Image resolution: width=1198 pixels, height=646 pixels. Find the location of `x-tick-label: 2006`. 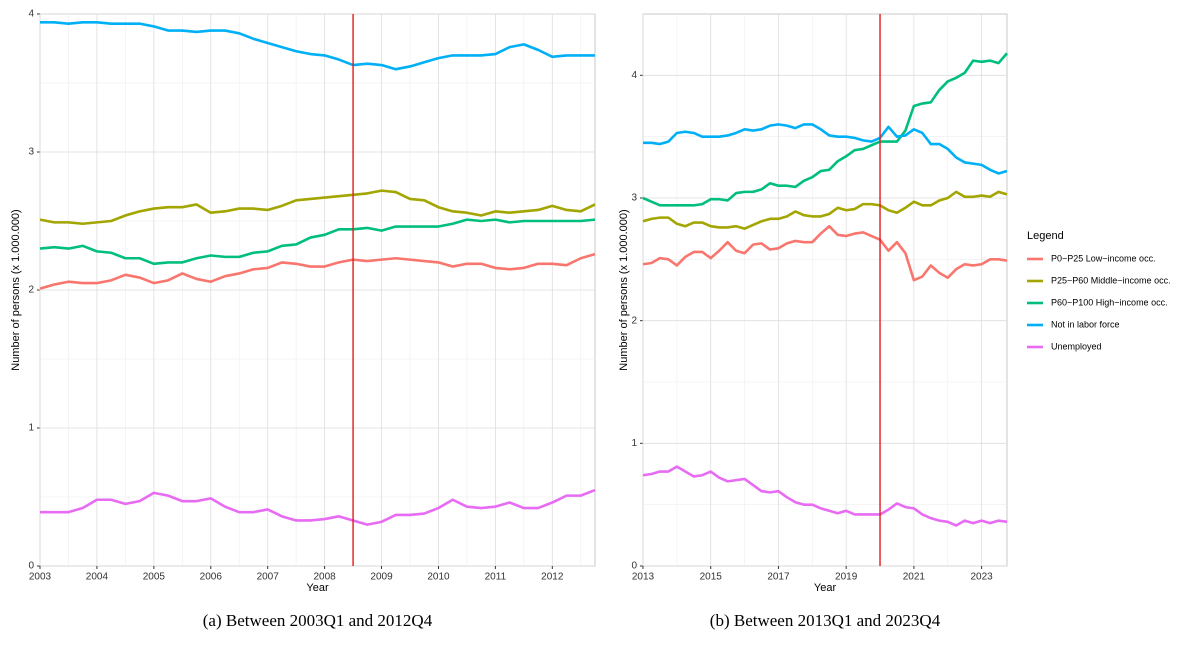

x-tick-label: 2006 is located at coordinates (211, 577).